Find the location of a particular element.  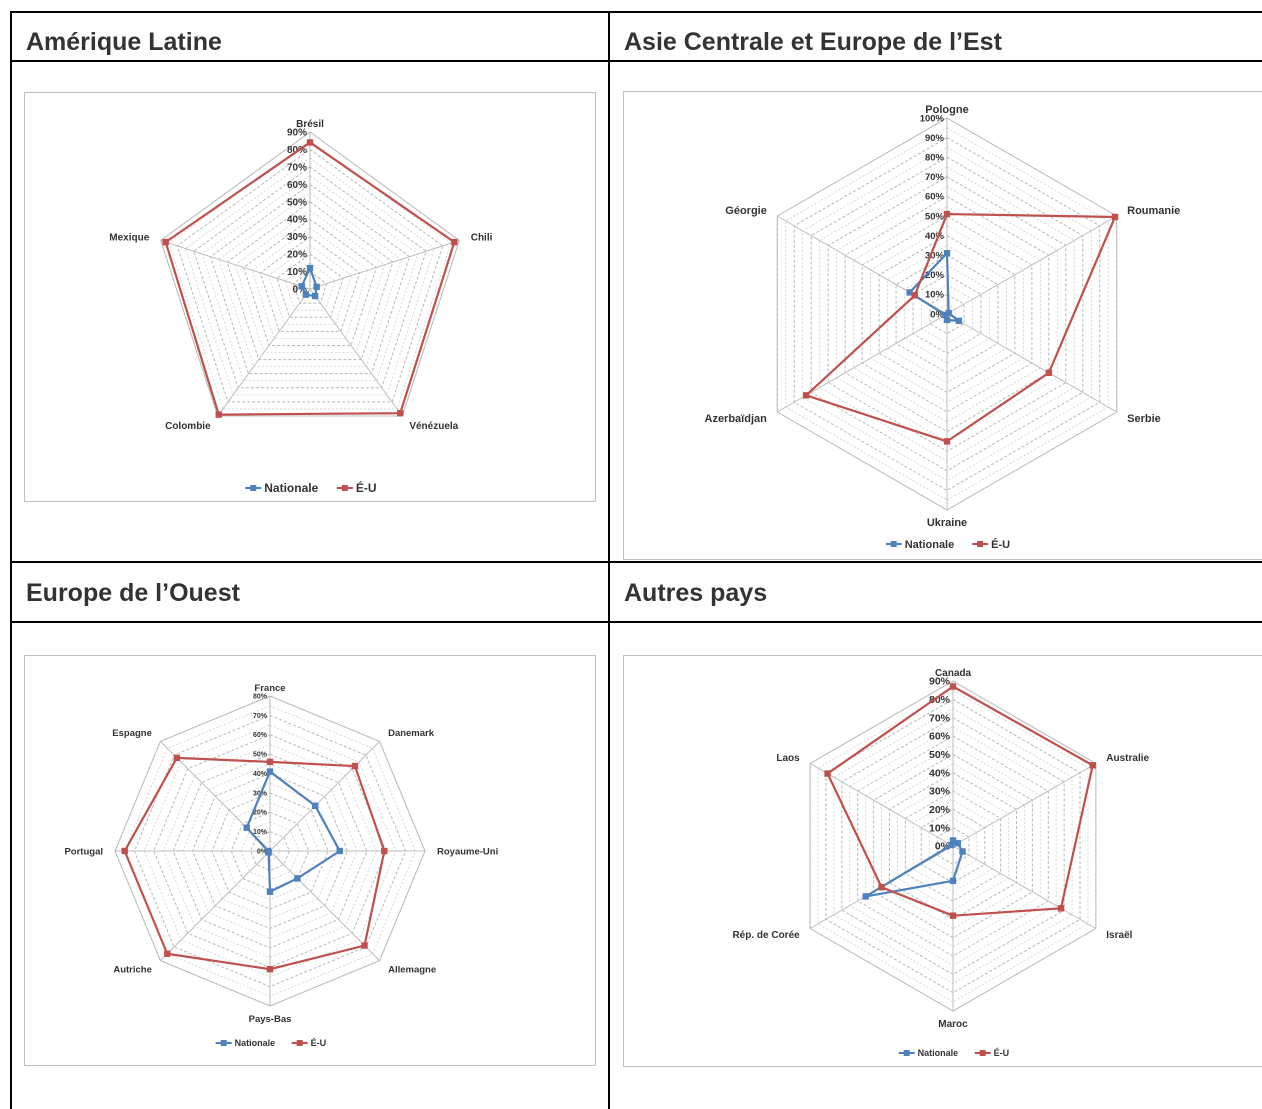

spoke-danemark is located at coordinates (324, 796).